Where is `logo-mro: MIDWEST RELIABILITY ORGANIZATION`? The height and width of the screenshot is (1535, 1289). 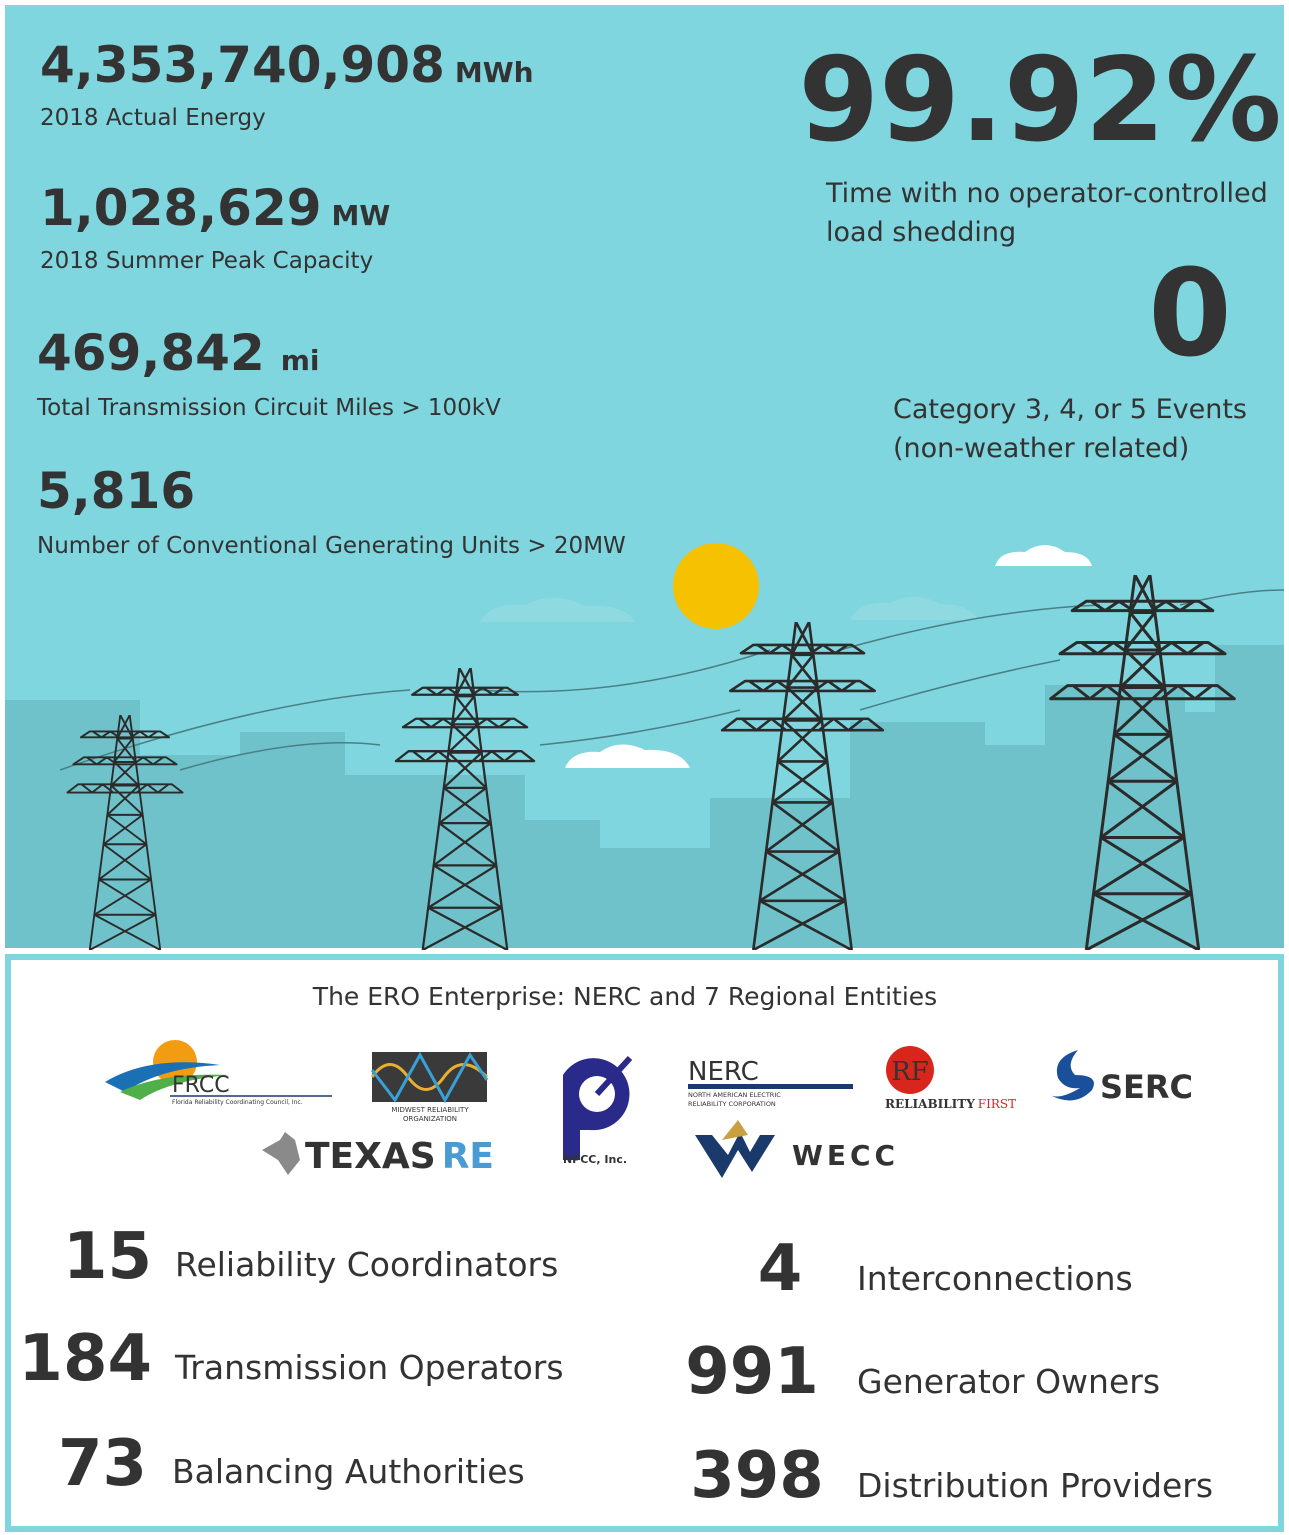
logo-mro: MIDWEST RELIABILITY ORGANIZATION is located at coordinates (429, 1087).